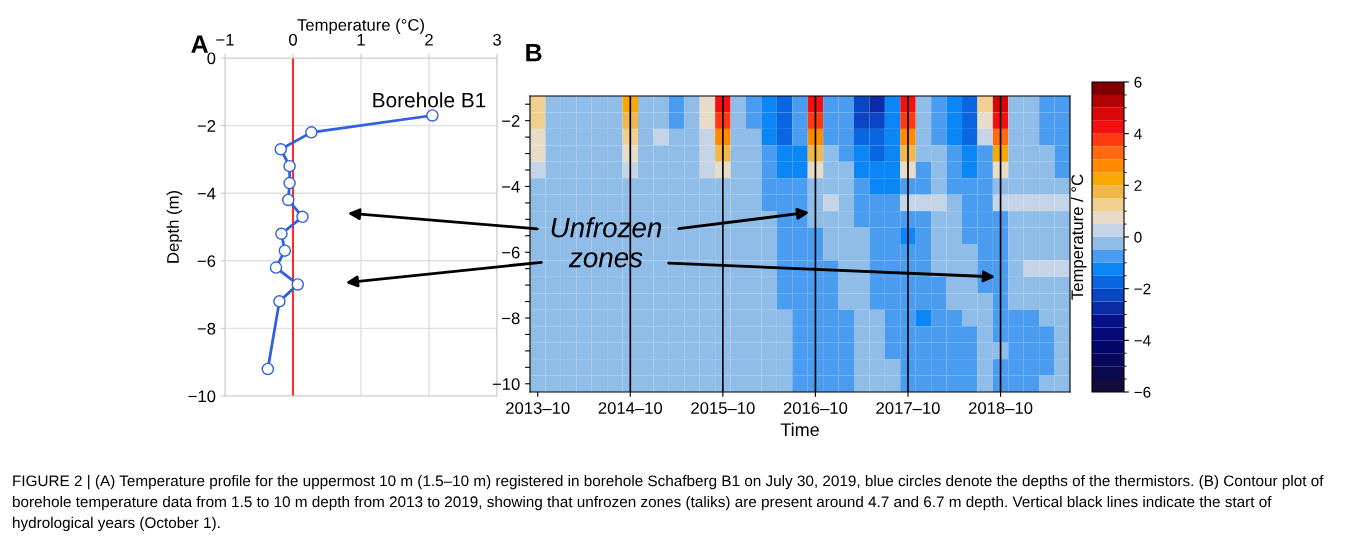 This screenshot has width=1355, height=558. Describe the element at coordinates (1142, 340) in the screenshot. I see `color-bar-label: −4` at that location.